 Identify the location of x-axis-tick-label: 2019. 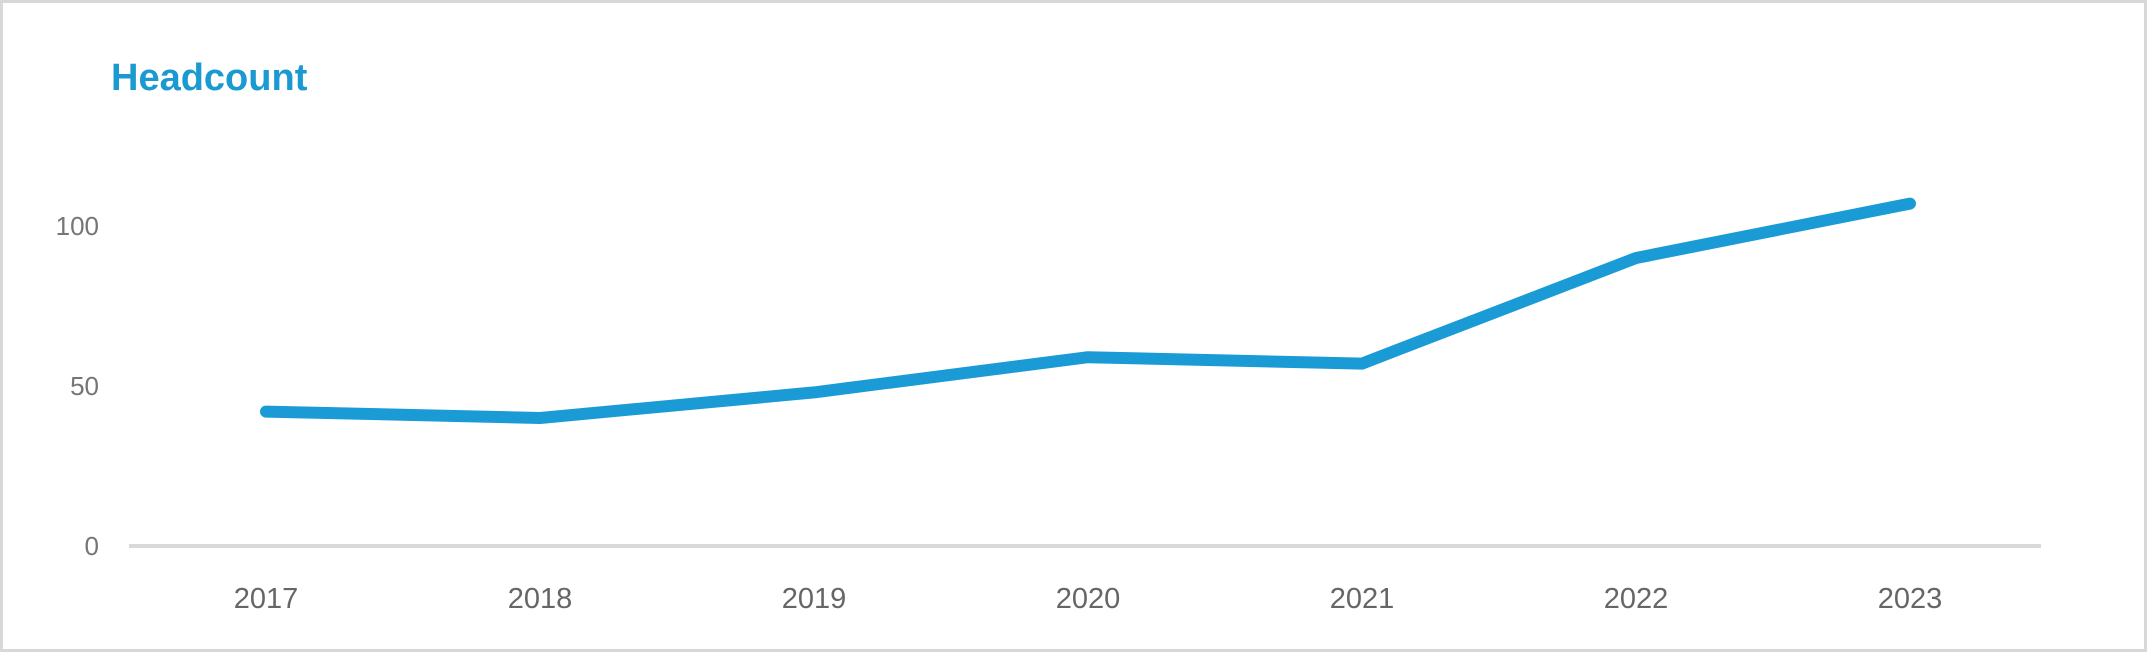
(814, 599).